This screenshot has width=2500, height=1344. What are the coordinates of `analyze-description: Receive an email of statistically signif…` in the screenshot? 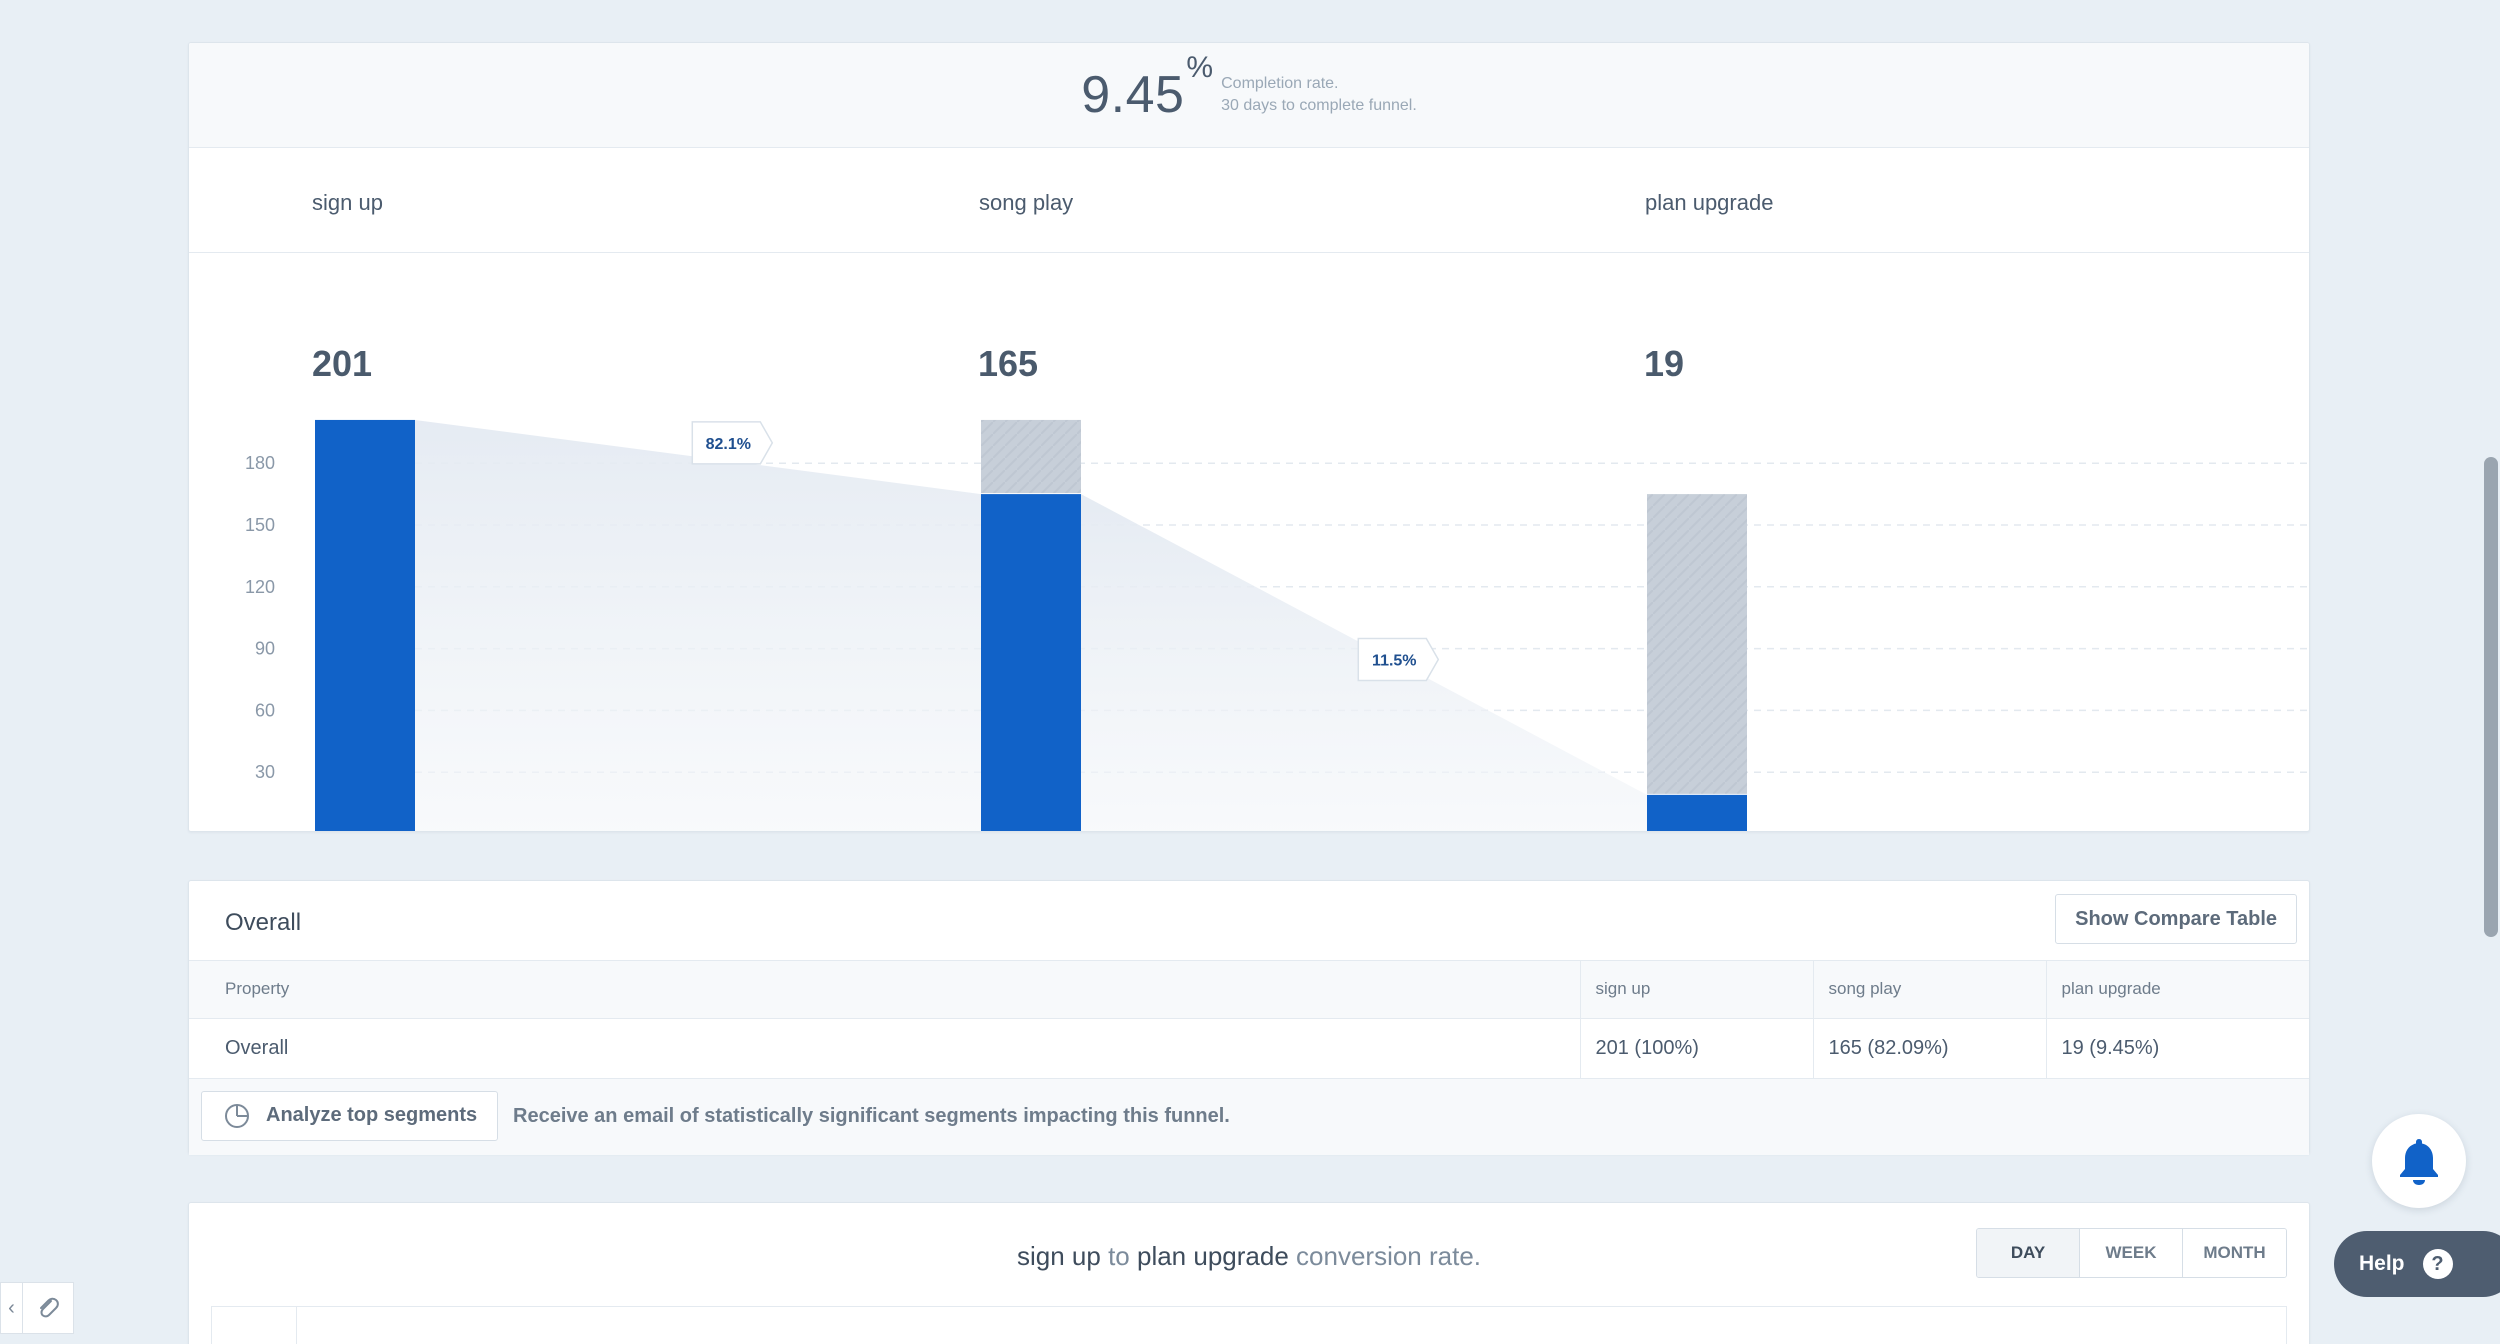 It's located at (871, 1115).